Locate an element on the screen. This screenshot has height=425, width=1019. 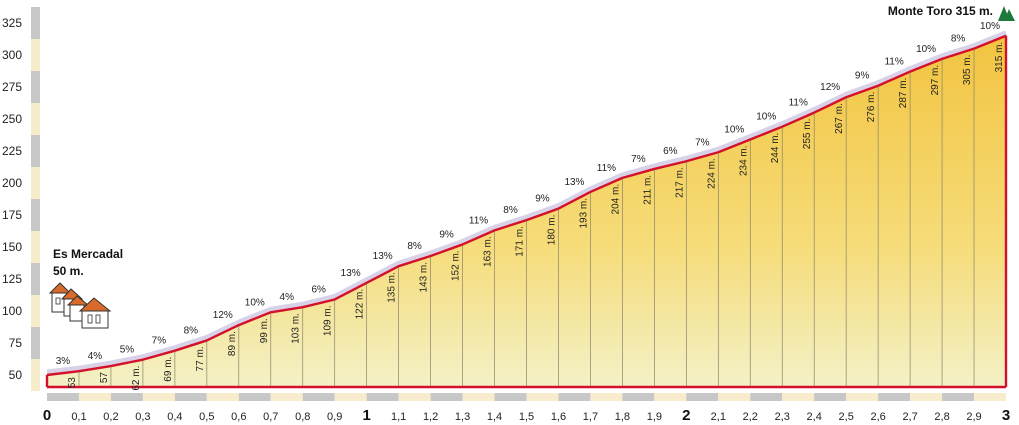
gradient-label: 4% is located at coordinates (287, 297).